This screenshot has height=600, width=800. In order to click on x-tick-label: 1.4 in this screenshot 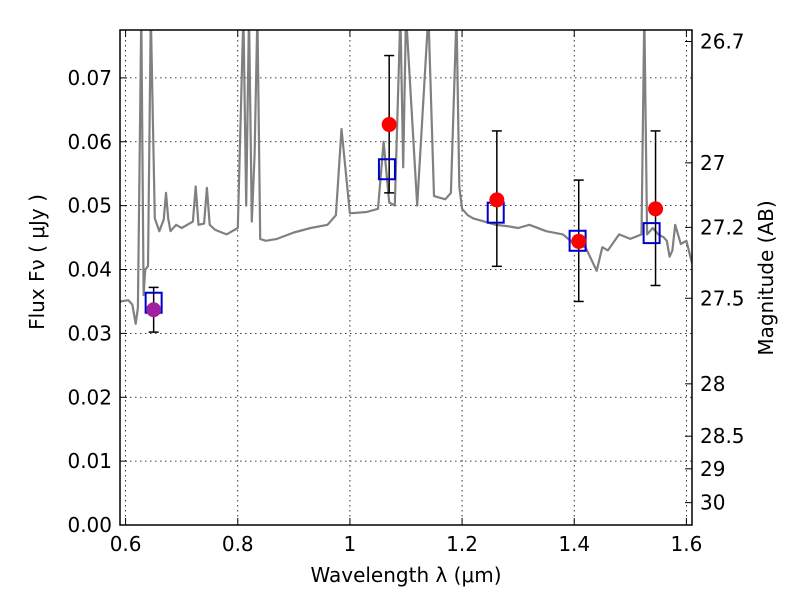, I will do `click(574, 544)`.